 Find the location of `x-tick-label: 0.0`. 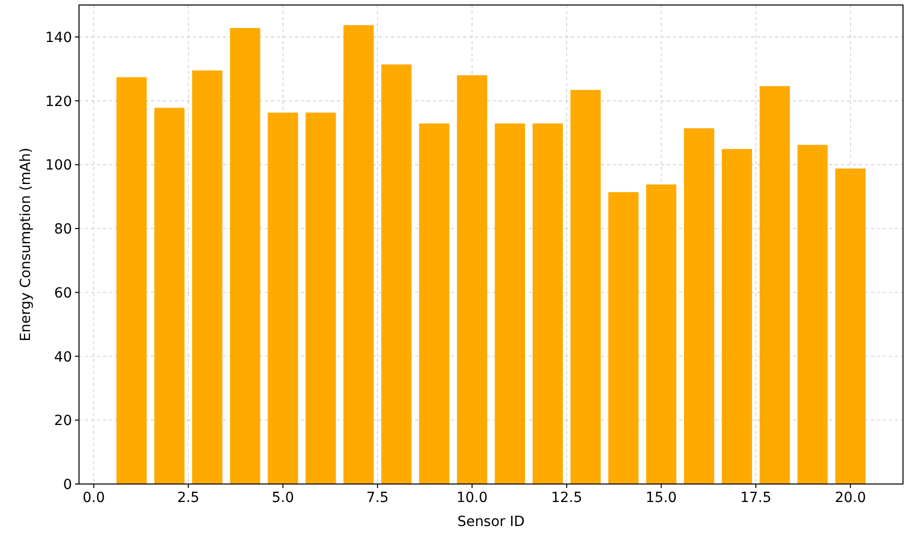

x-tick-label: 0.0 is located at coordinates (93, 498).